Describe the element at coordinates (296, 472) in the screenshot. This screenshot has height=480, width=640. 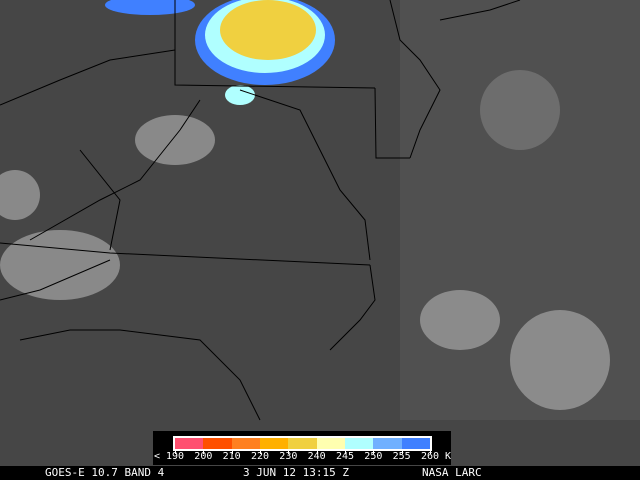
I see `datetime-label: 3 JUN 12 13:15 Z` at that location.